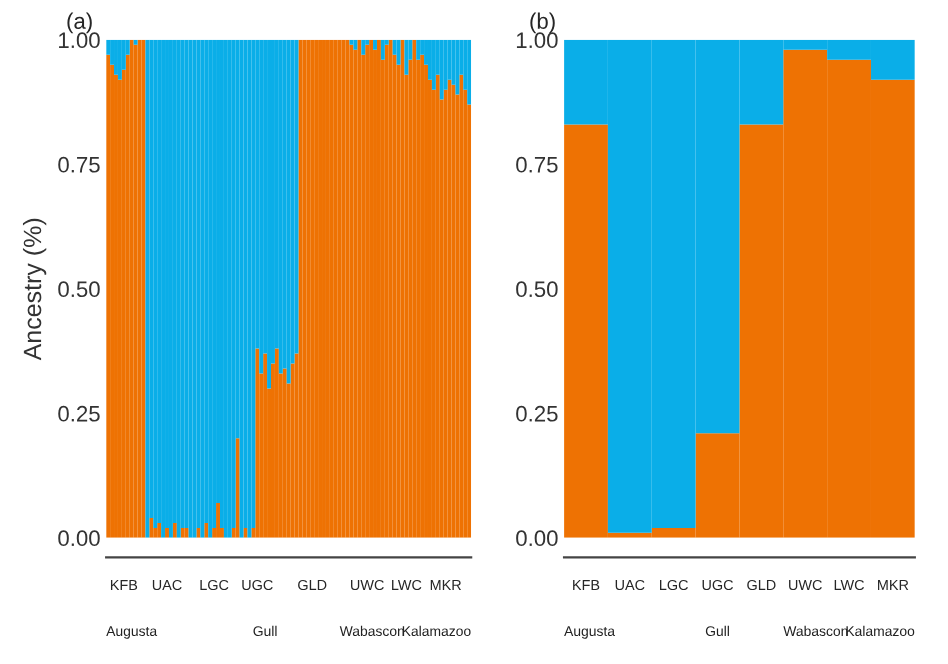 Image resolution: width=948 pixels, height=664 pixels. I want to click on y-axis-title: Ancestry (%), so click(34, 289).